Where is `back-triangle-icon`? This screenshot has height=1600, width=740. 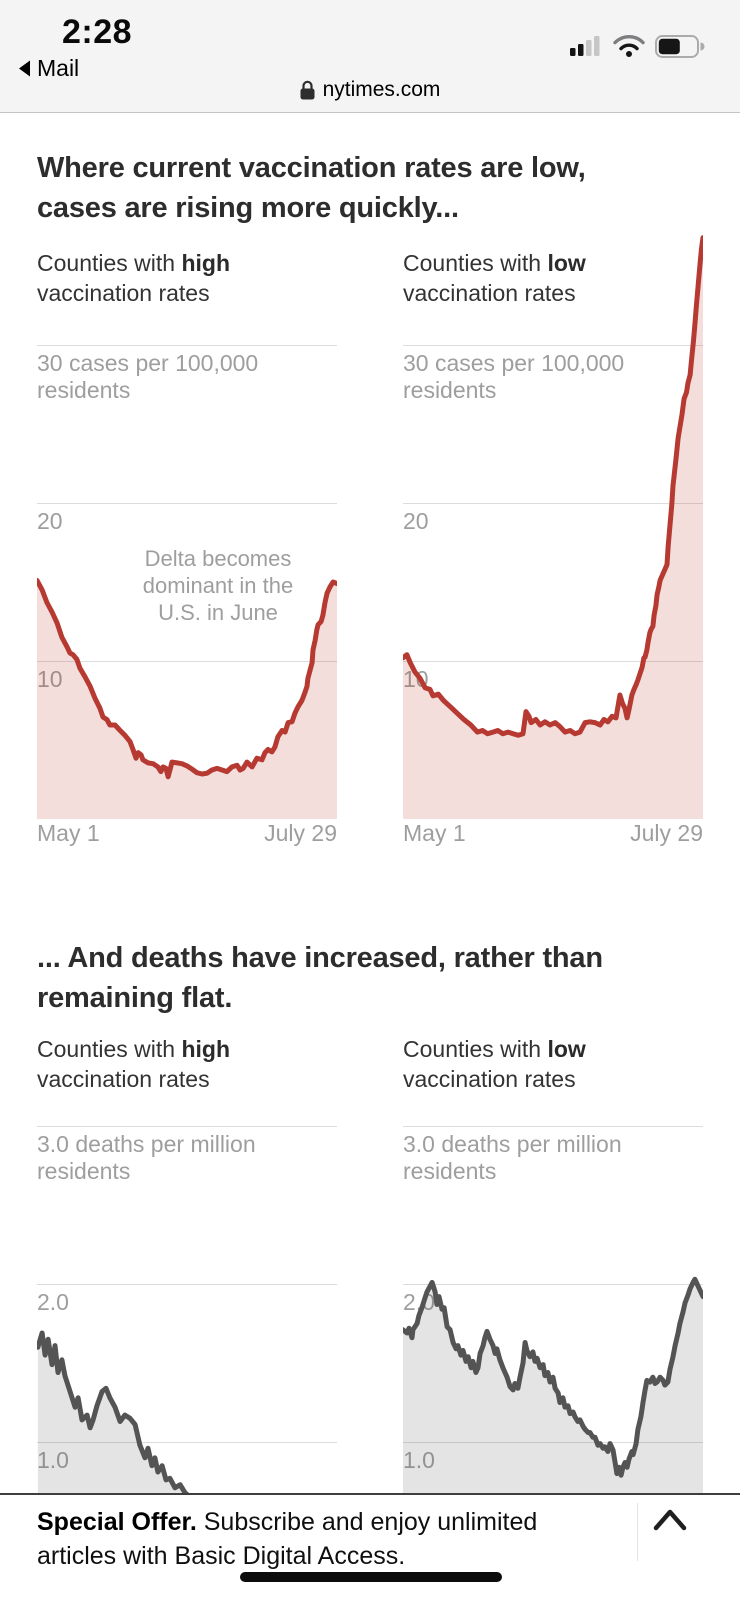 back-triangle-icon is located at coordinates (24, 68).